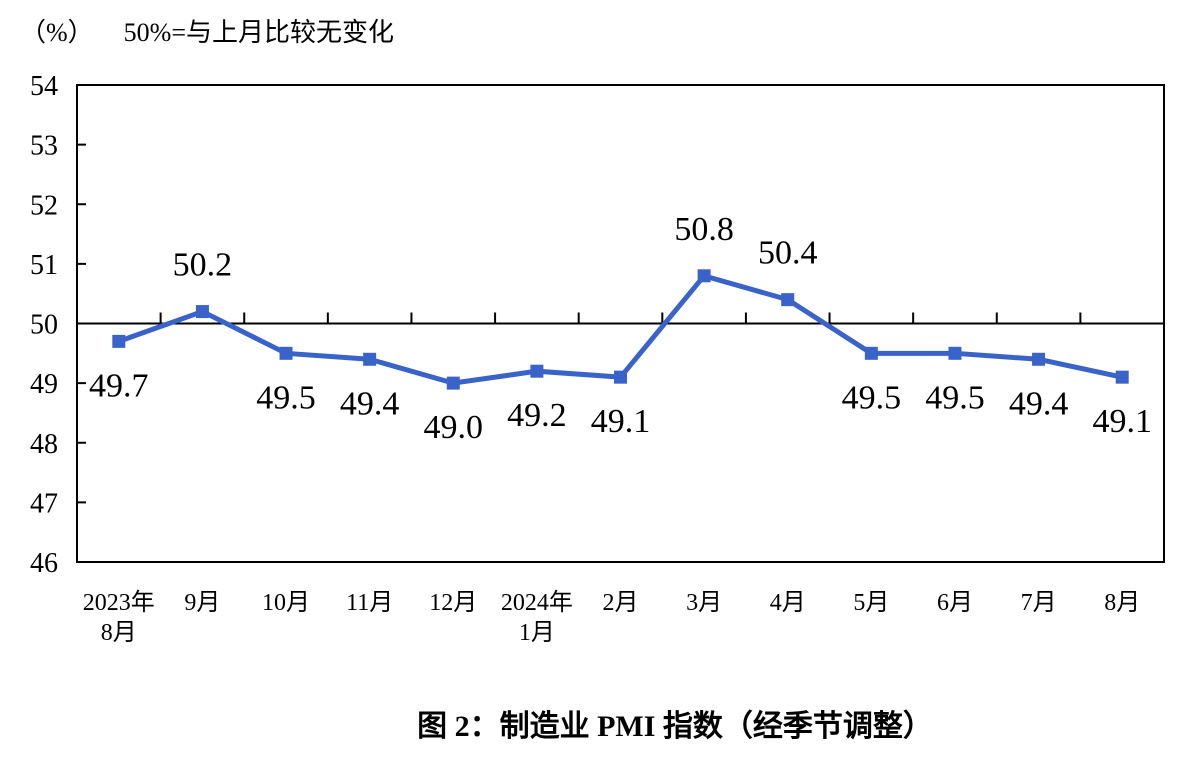 The width and height of the screenshot is (1202, 760). I want to click on figure-caption: 图 2：制造业 PMI 指数（经季节调整）, so click(675, 726).